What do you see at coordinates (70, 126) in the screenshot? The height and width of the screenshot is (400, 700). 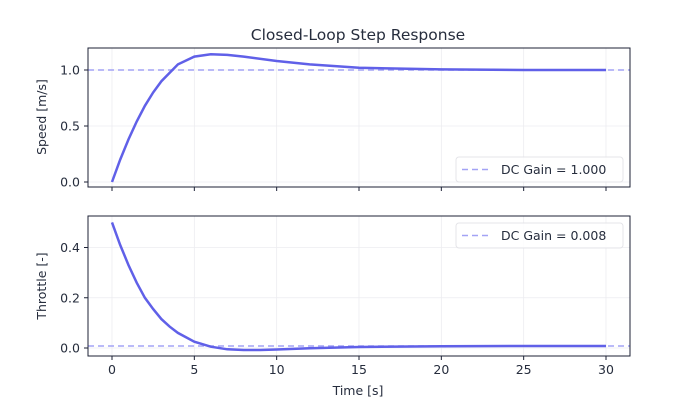 I see `y-tick-label: 0.5` at bounding box center [70, 126].